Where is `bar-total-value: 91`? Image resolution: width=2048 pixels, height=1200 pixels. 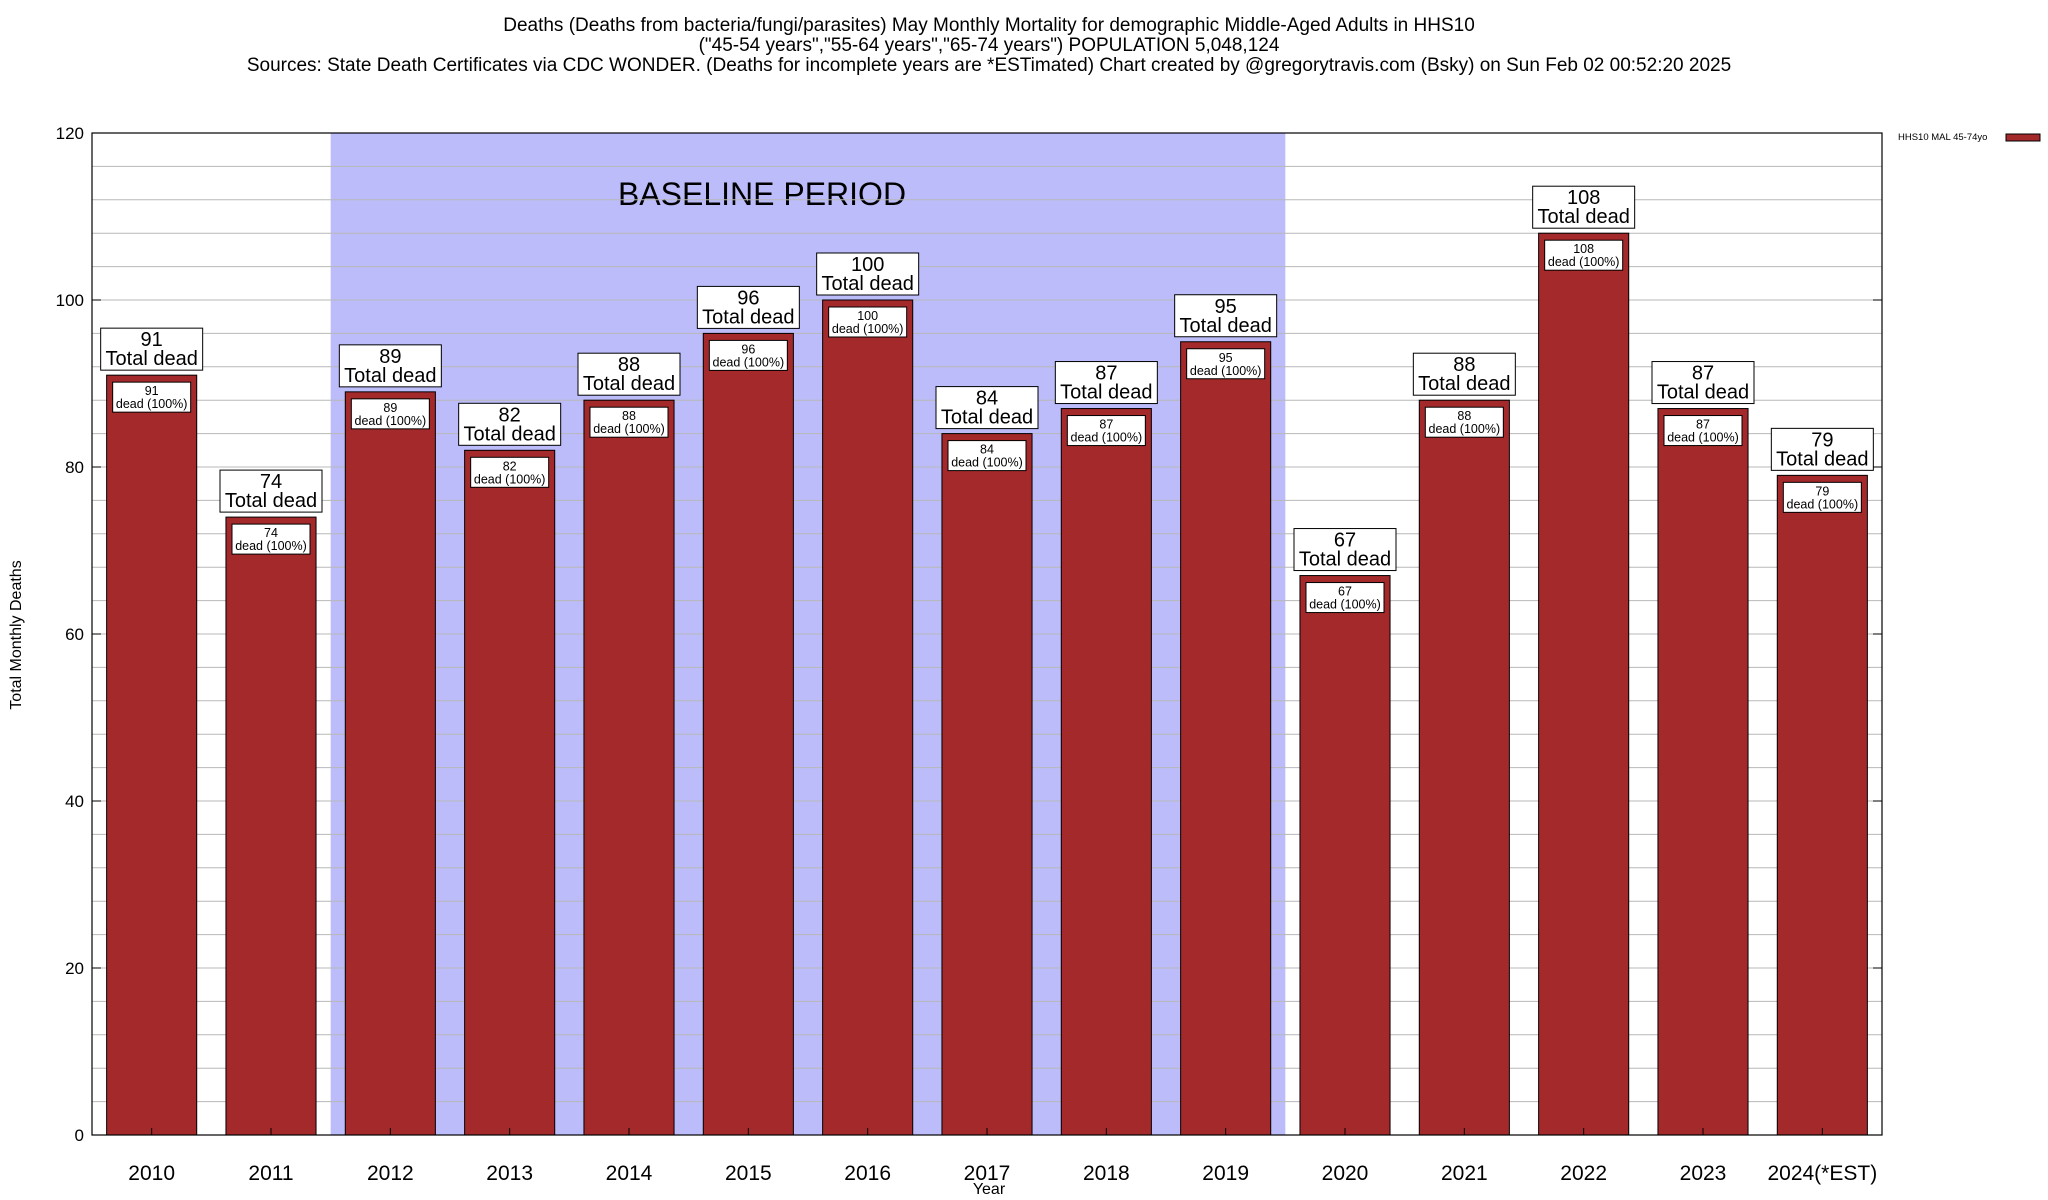
bar-total-value: 91 is located at coordinates (152, 340).